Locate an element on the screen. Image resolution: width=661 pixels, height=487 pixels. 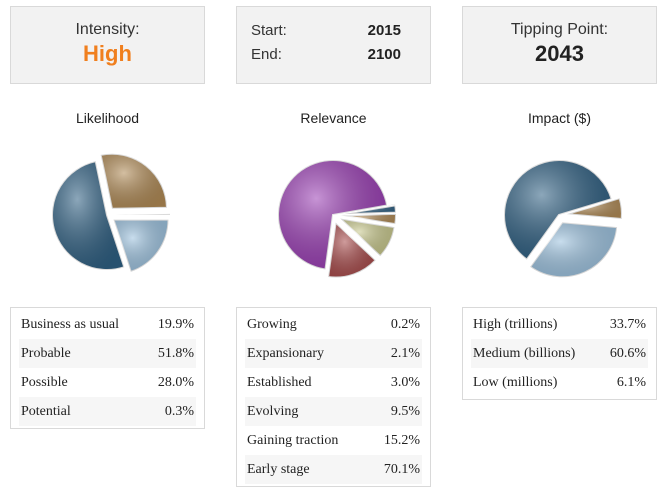
table-row: Expansionary 2.1% is located at coordinates (333, 353).